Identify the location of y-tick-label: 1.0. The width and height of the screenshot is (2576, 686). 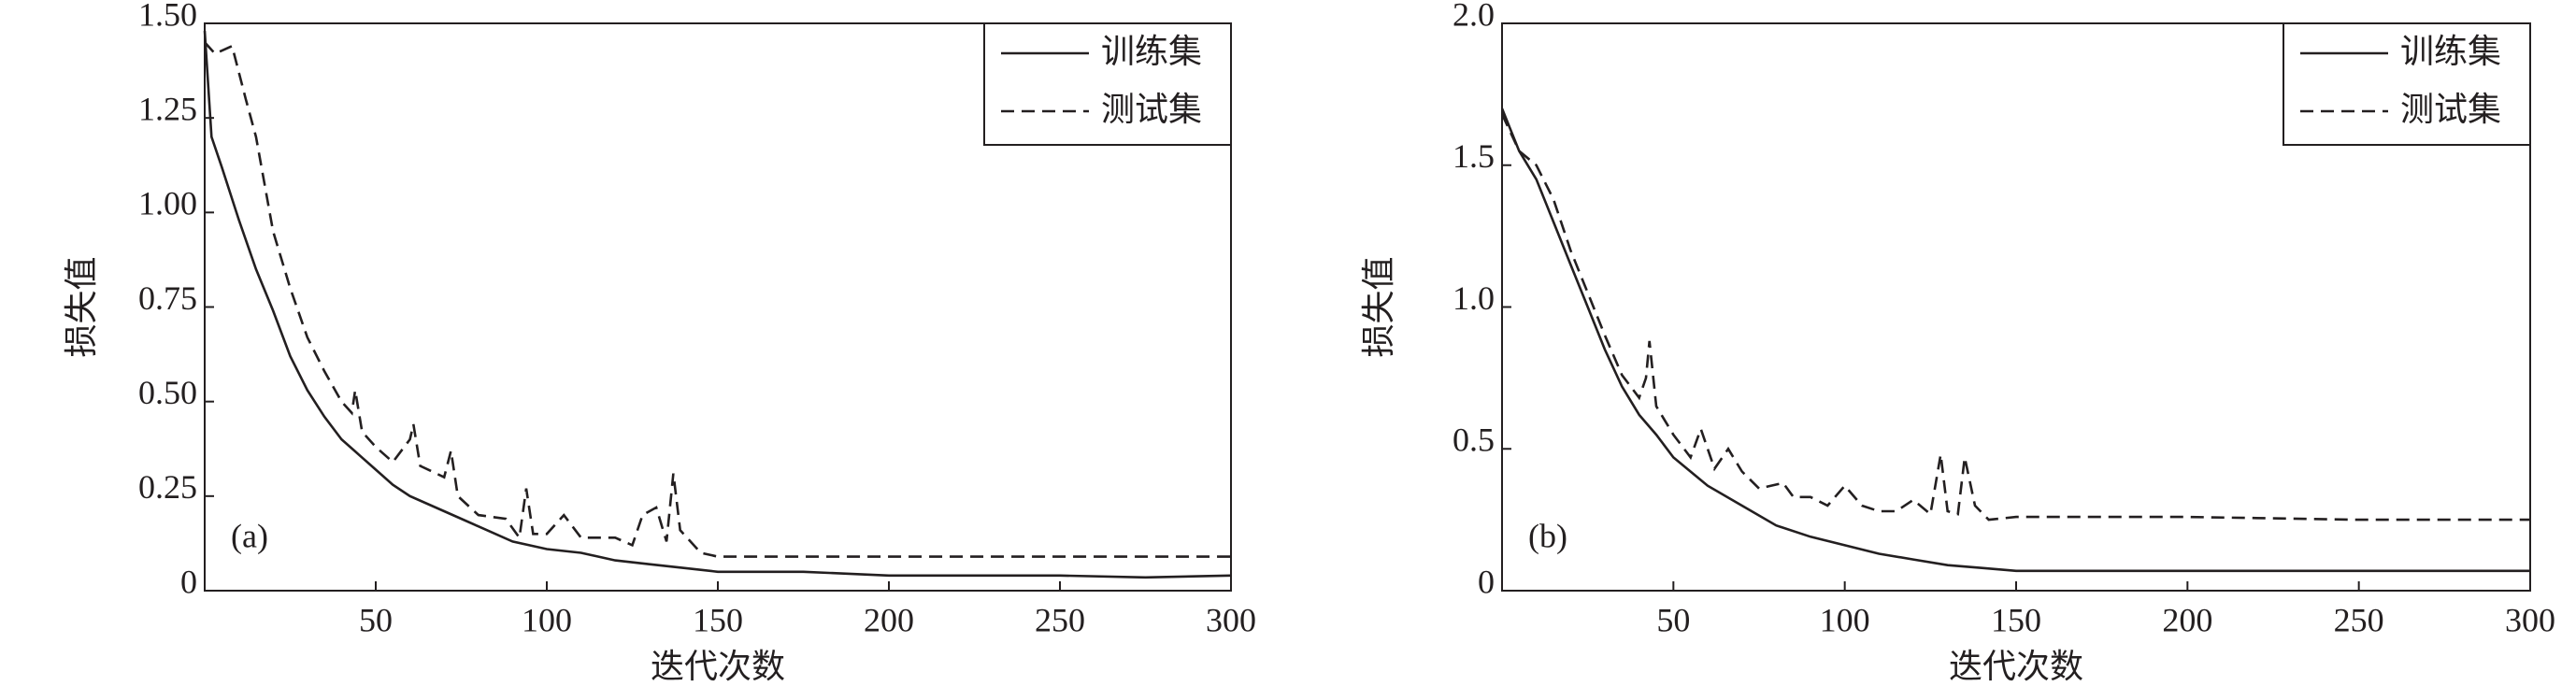
(1474, 298).